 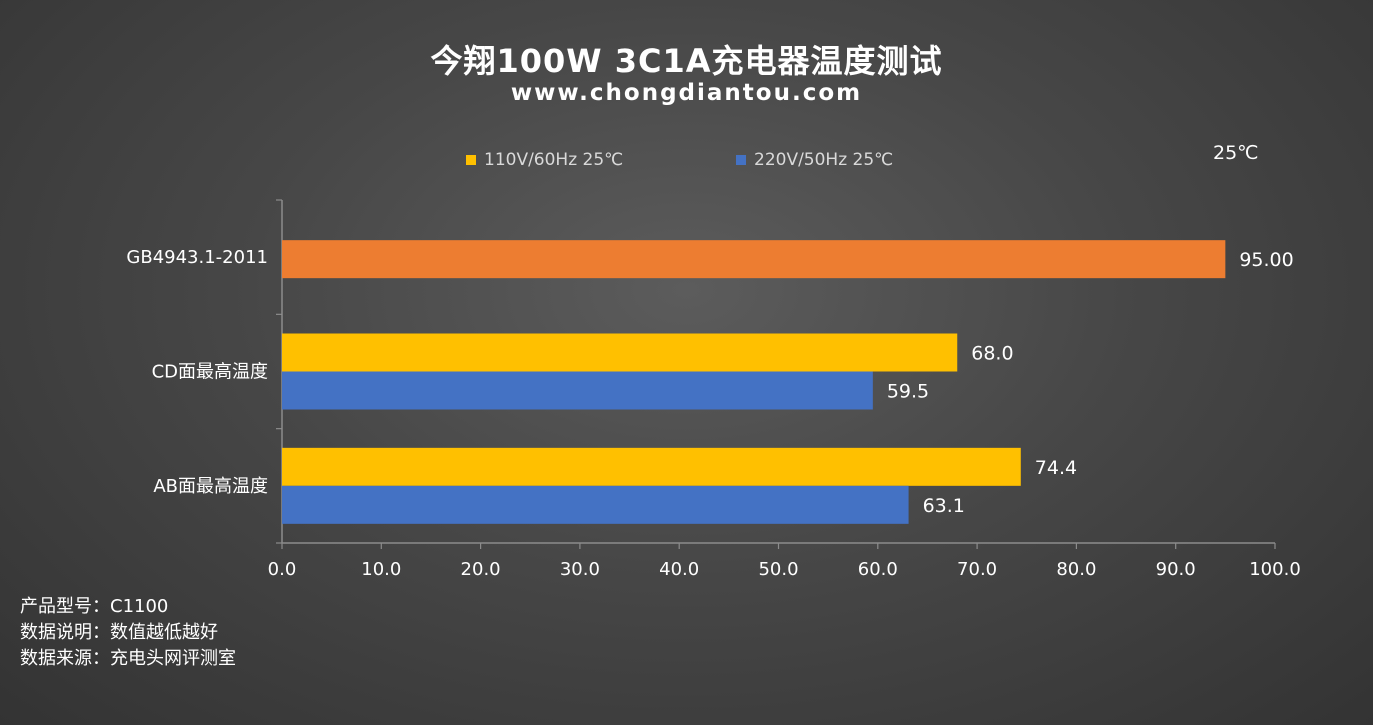 I want to click on y-category-label: AB面最高温度, so click(x=210, y=486).